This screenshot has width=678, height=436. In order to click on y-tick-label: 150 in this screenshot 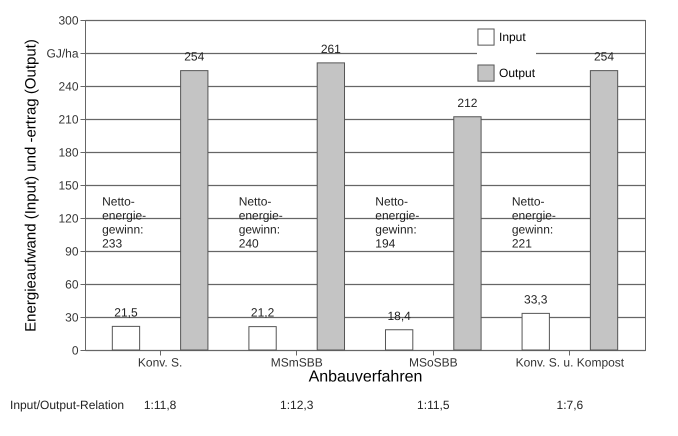, I will do `click(68, 185)`.